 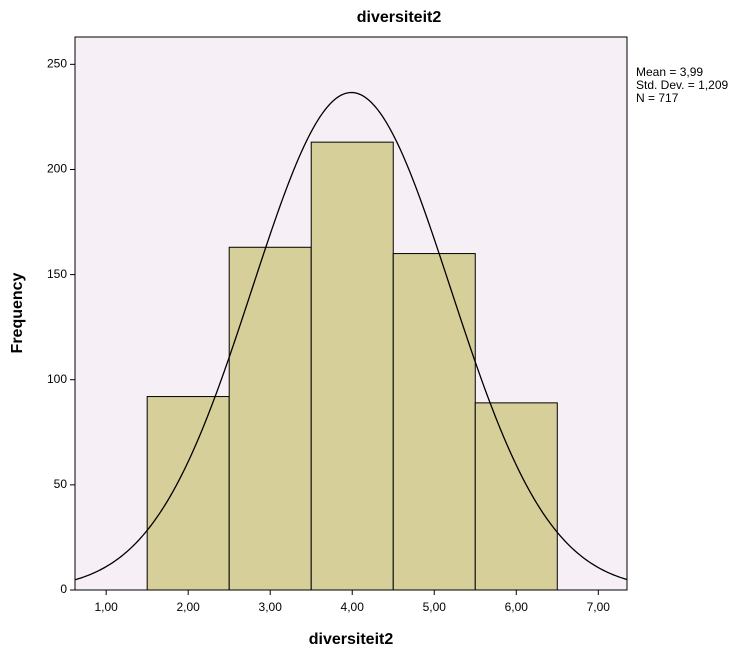 What do you see at coordinates (57, 379) in the screenshot?
I see `y-tick-label: 100` at bounding box center [57, 379].